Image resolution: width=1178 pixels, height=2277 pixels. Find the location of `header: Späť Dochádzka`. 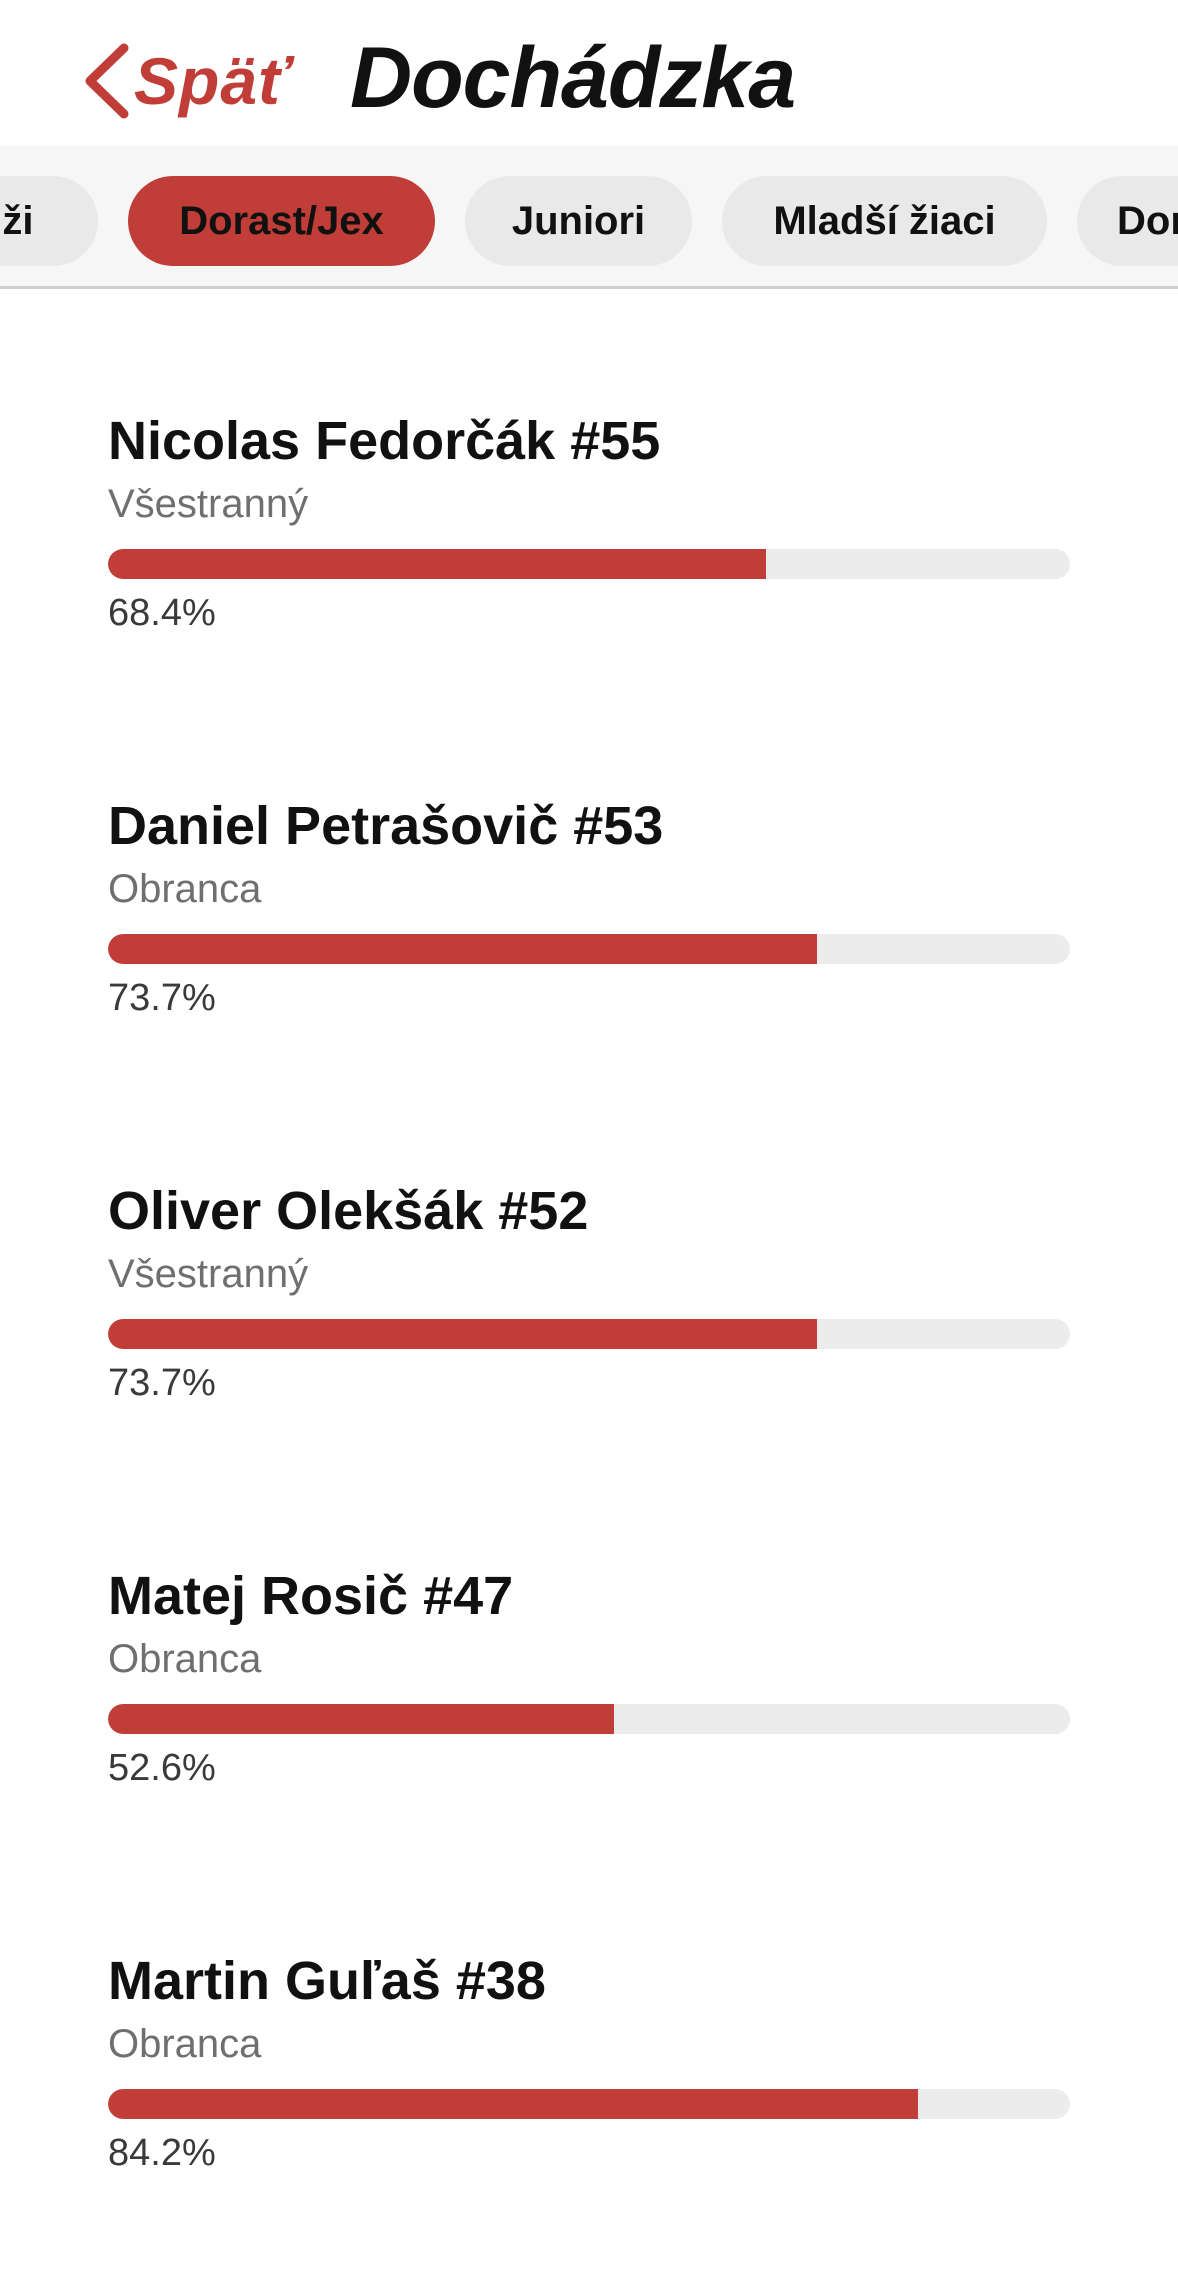

header: Späť Dochádzka is located at coordinates (589, 73).